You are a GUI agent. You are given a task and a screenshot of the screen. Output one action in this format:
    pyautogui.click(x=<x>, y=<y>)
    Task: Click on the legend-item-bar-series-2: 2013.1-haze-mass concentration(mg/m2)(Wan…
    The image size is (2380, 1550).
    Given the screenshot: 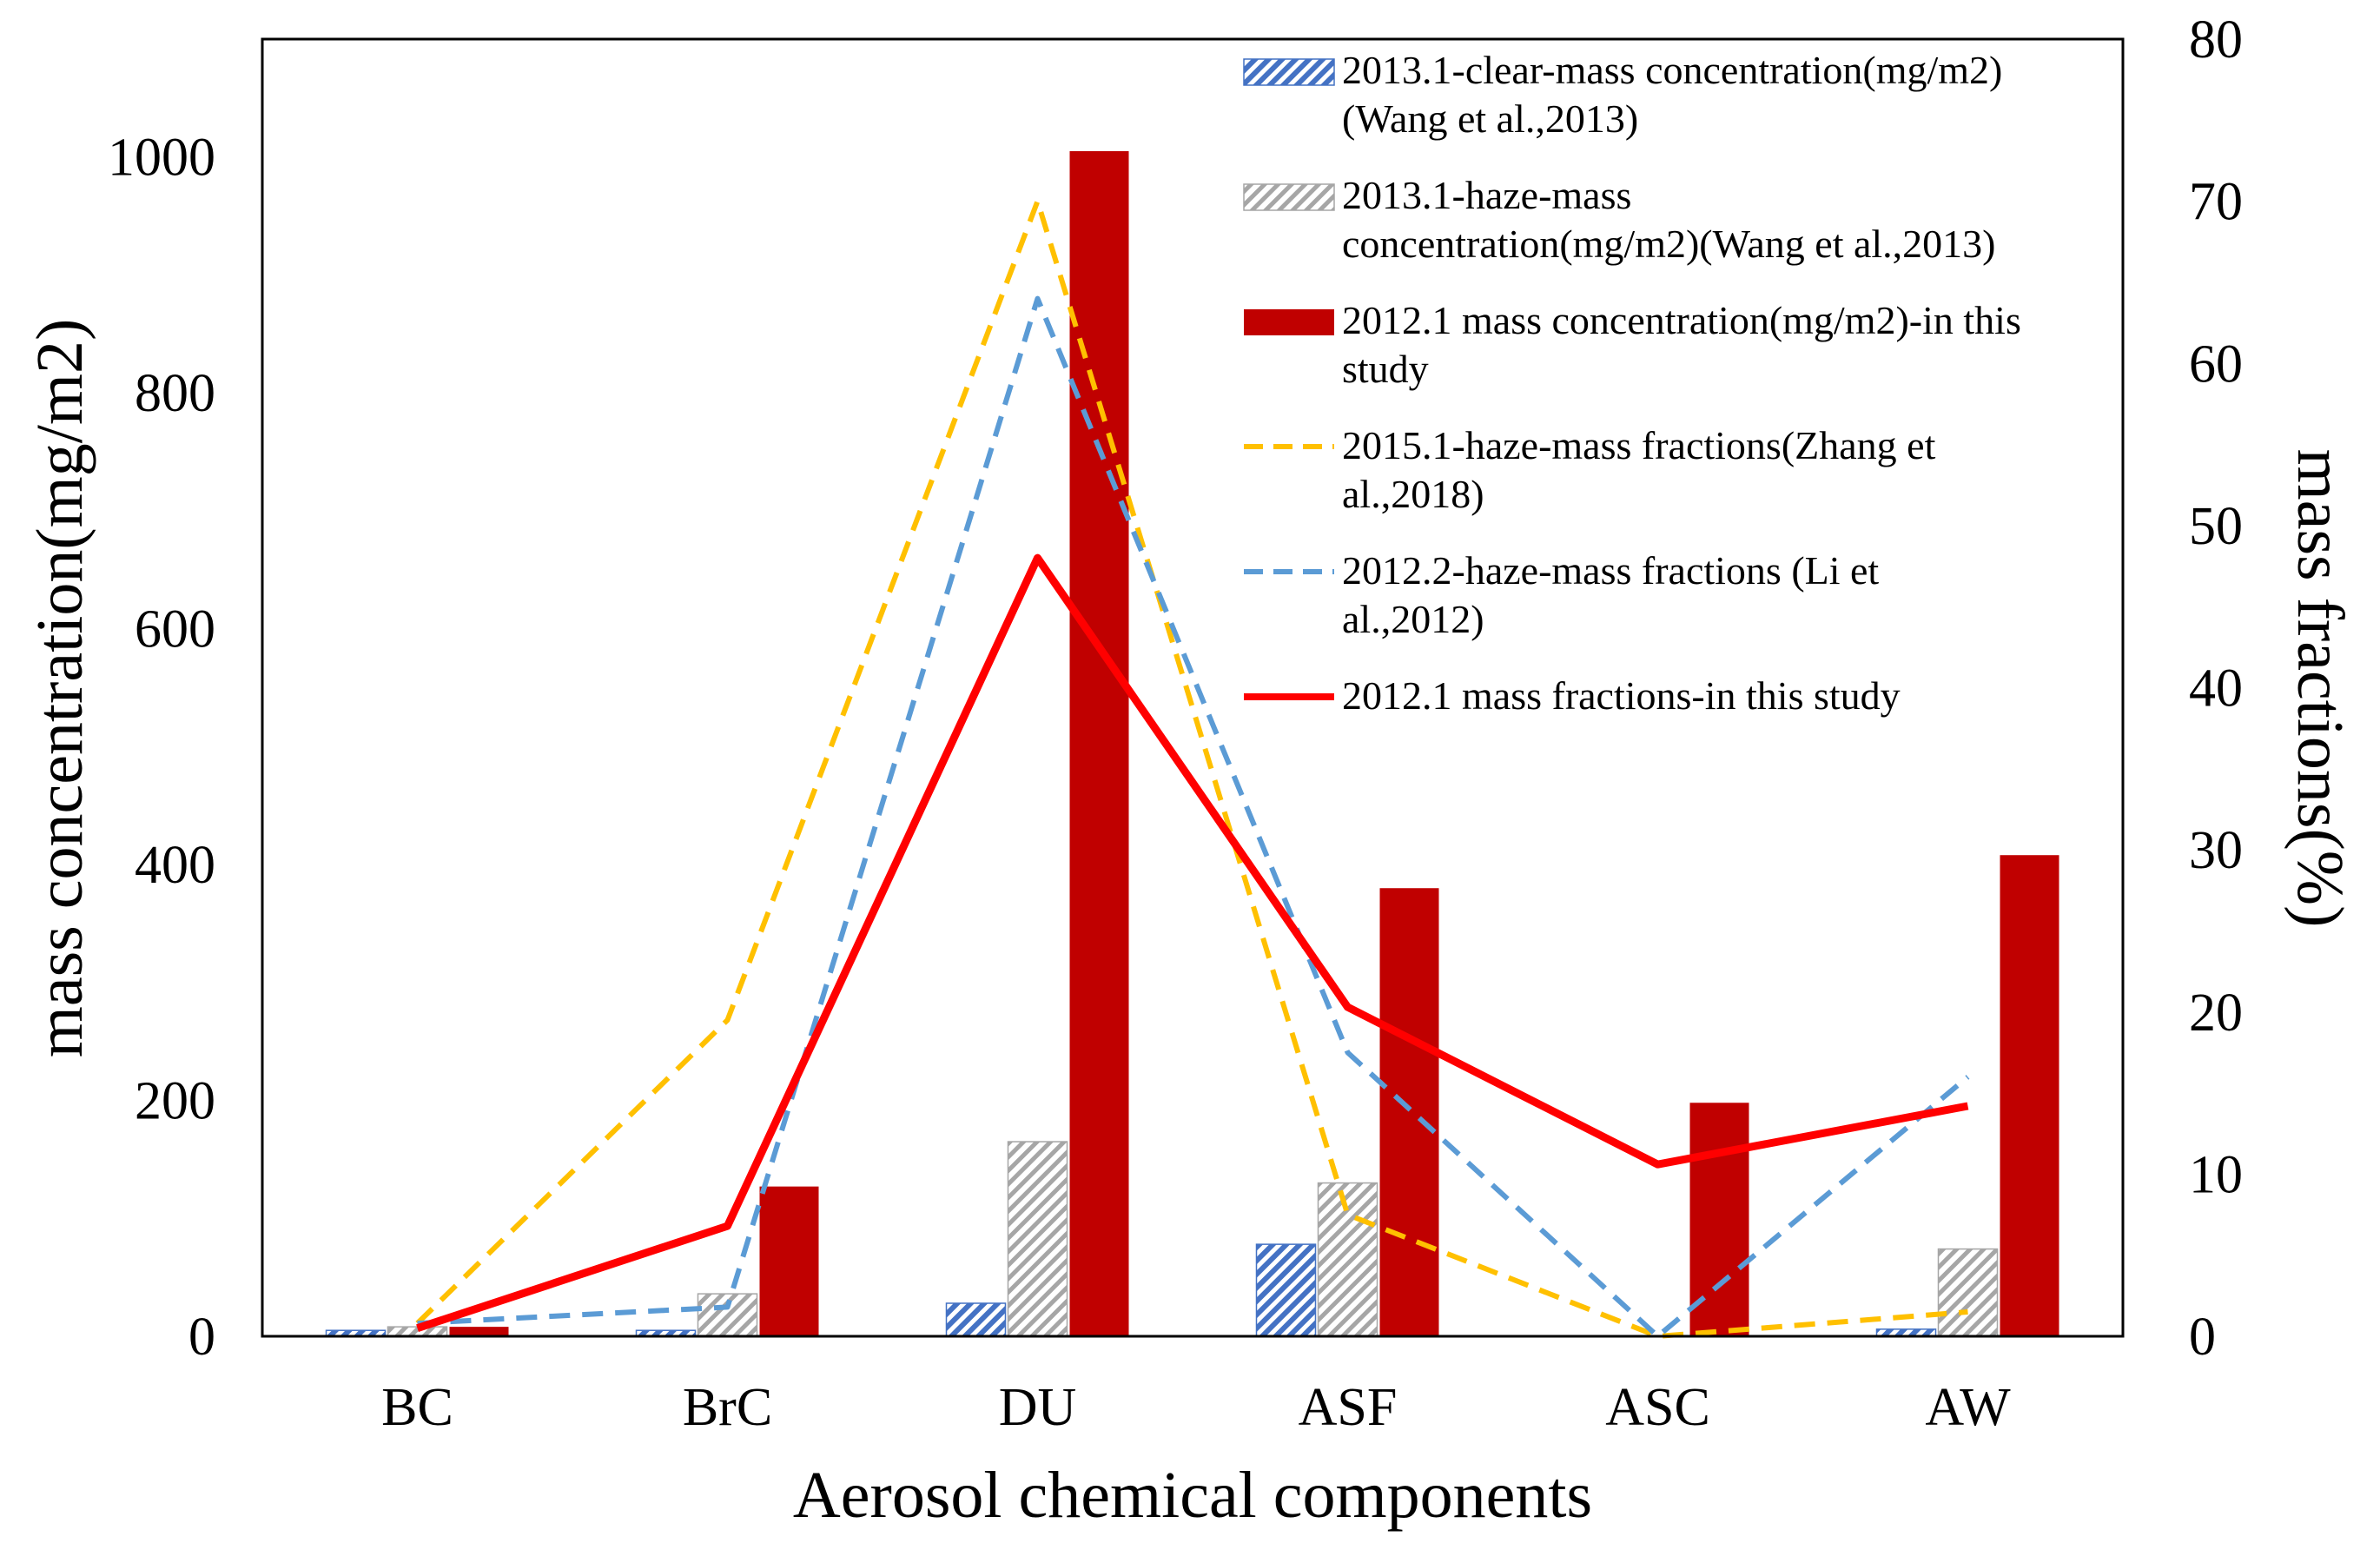 What is the action you would take?
    pyautogui.click(x=1619, y=219)
    